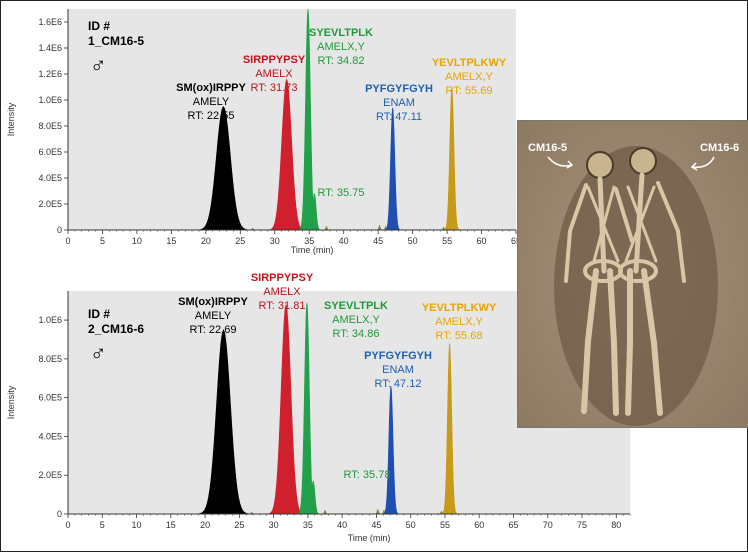 This screenshot has width=748, height=556. What do you see at coordinates (459, 336) in the screenshot?
I see `retention-time-label: RT: 55.68` at bounding box center [459, 336].